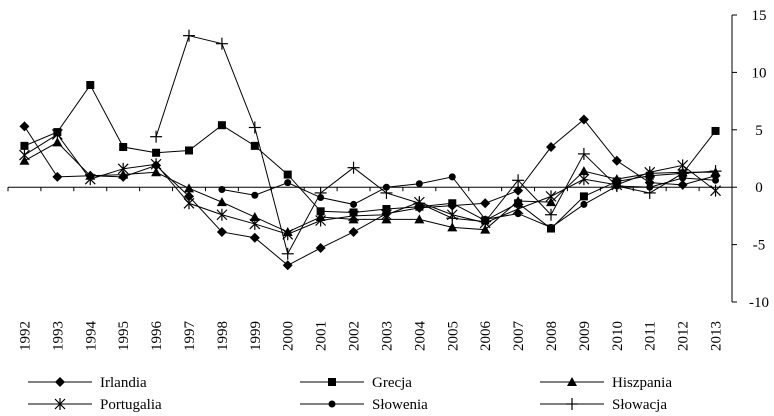 The height and width of the screenshot is (416, 774). What do you see at coordinates (642, 383) in the screenshot?
I see `legend-label: Hiszpania` at bounding box center [642, 383].